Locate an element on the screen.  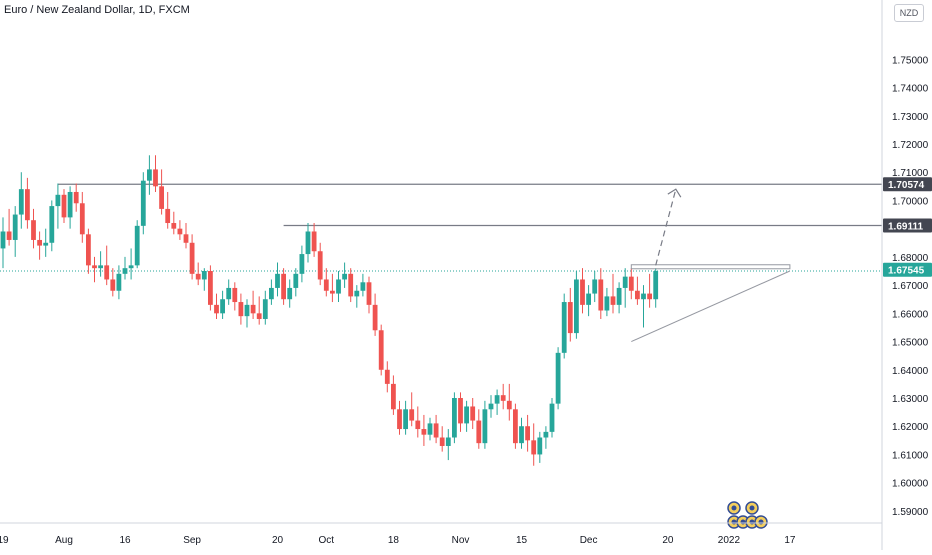
triangle-resistance-box is located at coordinates (710, 267).